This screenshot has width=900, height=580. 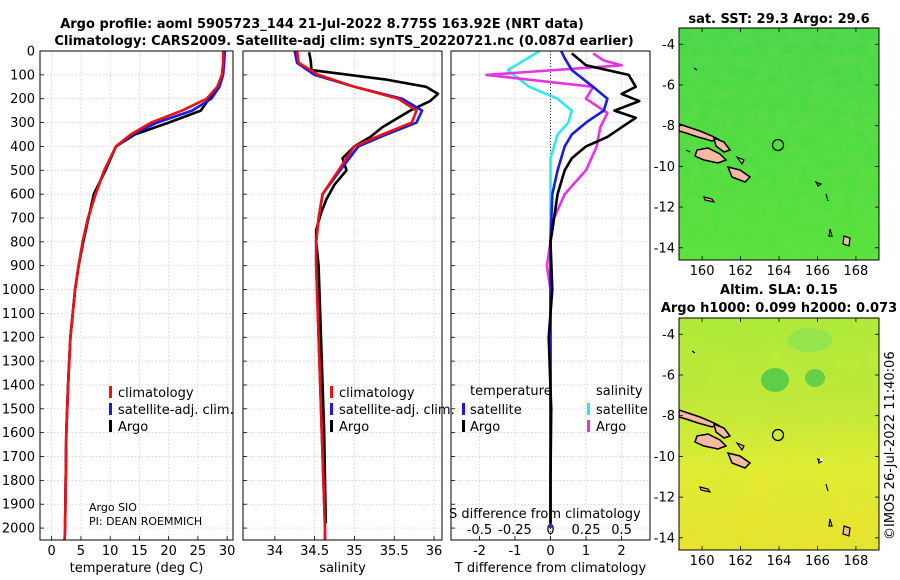 What do you see at coordinates (18, 433) in the screenshot?
I see `y-tick-label: 1600` at bounding box center [18, 433].